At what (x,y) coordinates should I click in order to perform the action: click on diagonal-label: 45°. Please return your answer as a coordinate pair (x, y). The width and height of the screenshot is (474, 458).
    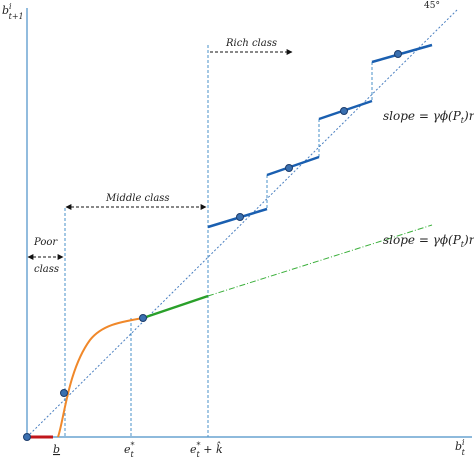
    Looking at the image, I should click on (432, 6).